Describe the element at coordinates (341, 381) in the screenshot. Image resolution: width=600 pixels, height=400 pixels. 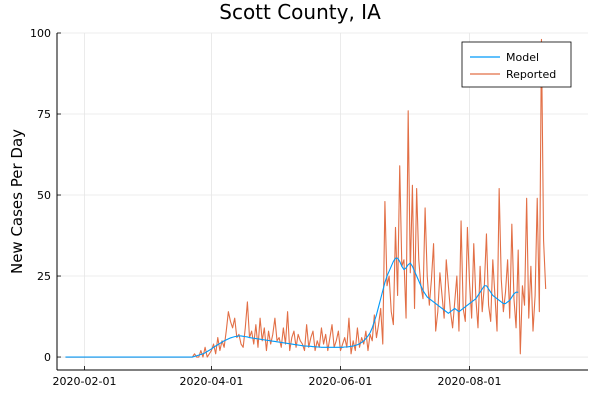
I see `x-tick-label: 2020-06-01` at that location.